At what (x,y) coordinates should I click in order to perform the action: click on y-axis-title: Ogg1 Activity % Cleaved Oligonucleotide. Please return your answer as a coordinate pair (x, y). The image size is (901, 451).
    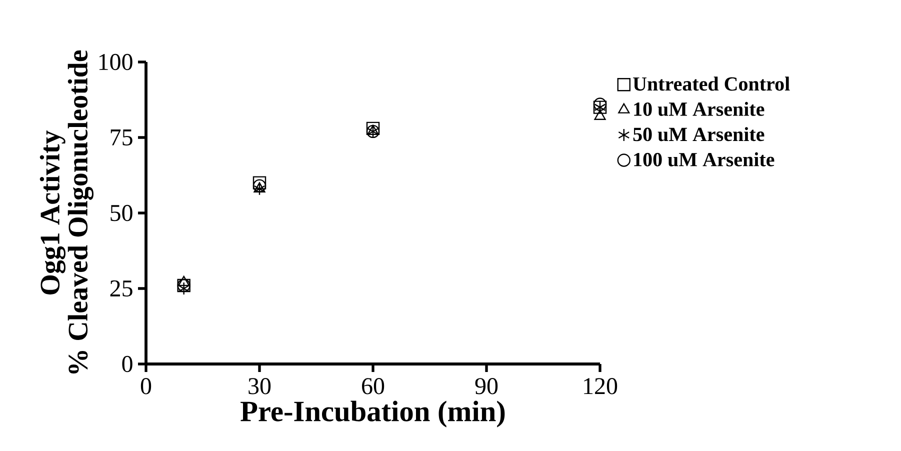
    Looking at the image, I should click on (67, 212).